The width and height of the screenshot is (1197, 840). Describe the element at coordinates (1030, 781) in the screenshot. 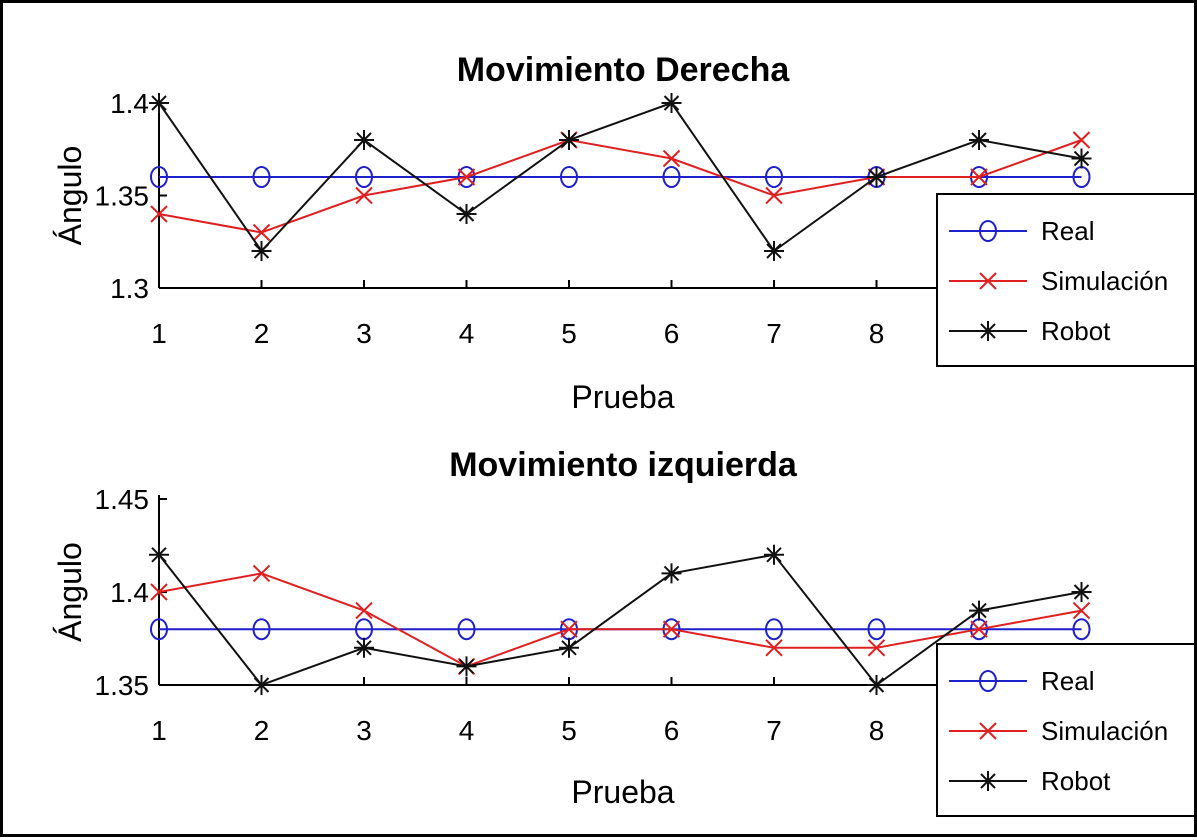

I see `legend-item-robot: Robot` at that location.